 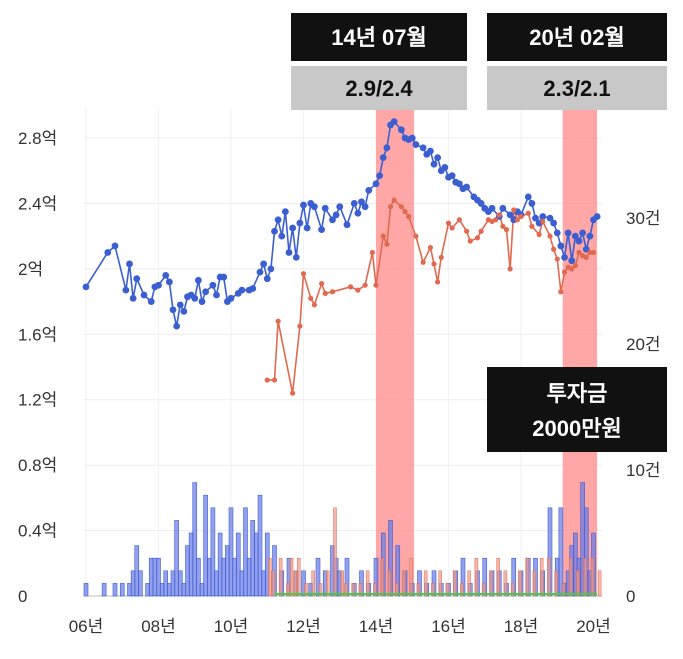 I want to click on series-line-jeonse, so click(x=430, y=296).